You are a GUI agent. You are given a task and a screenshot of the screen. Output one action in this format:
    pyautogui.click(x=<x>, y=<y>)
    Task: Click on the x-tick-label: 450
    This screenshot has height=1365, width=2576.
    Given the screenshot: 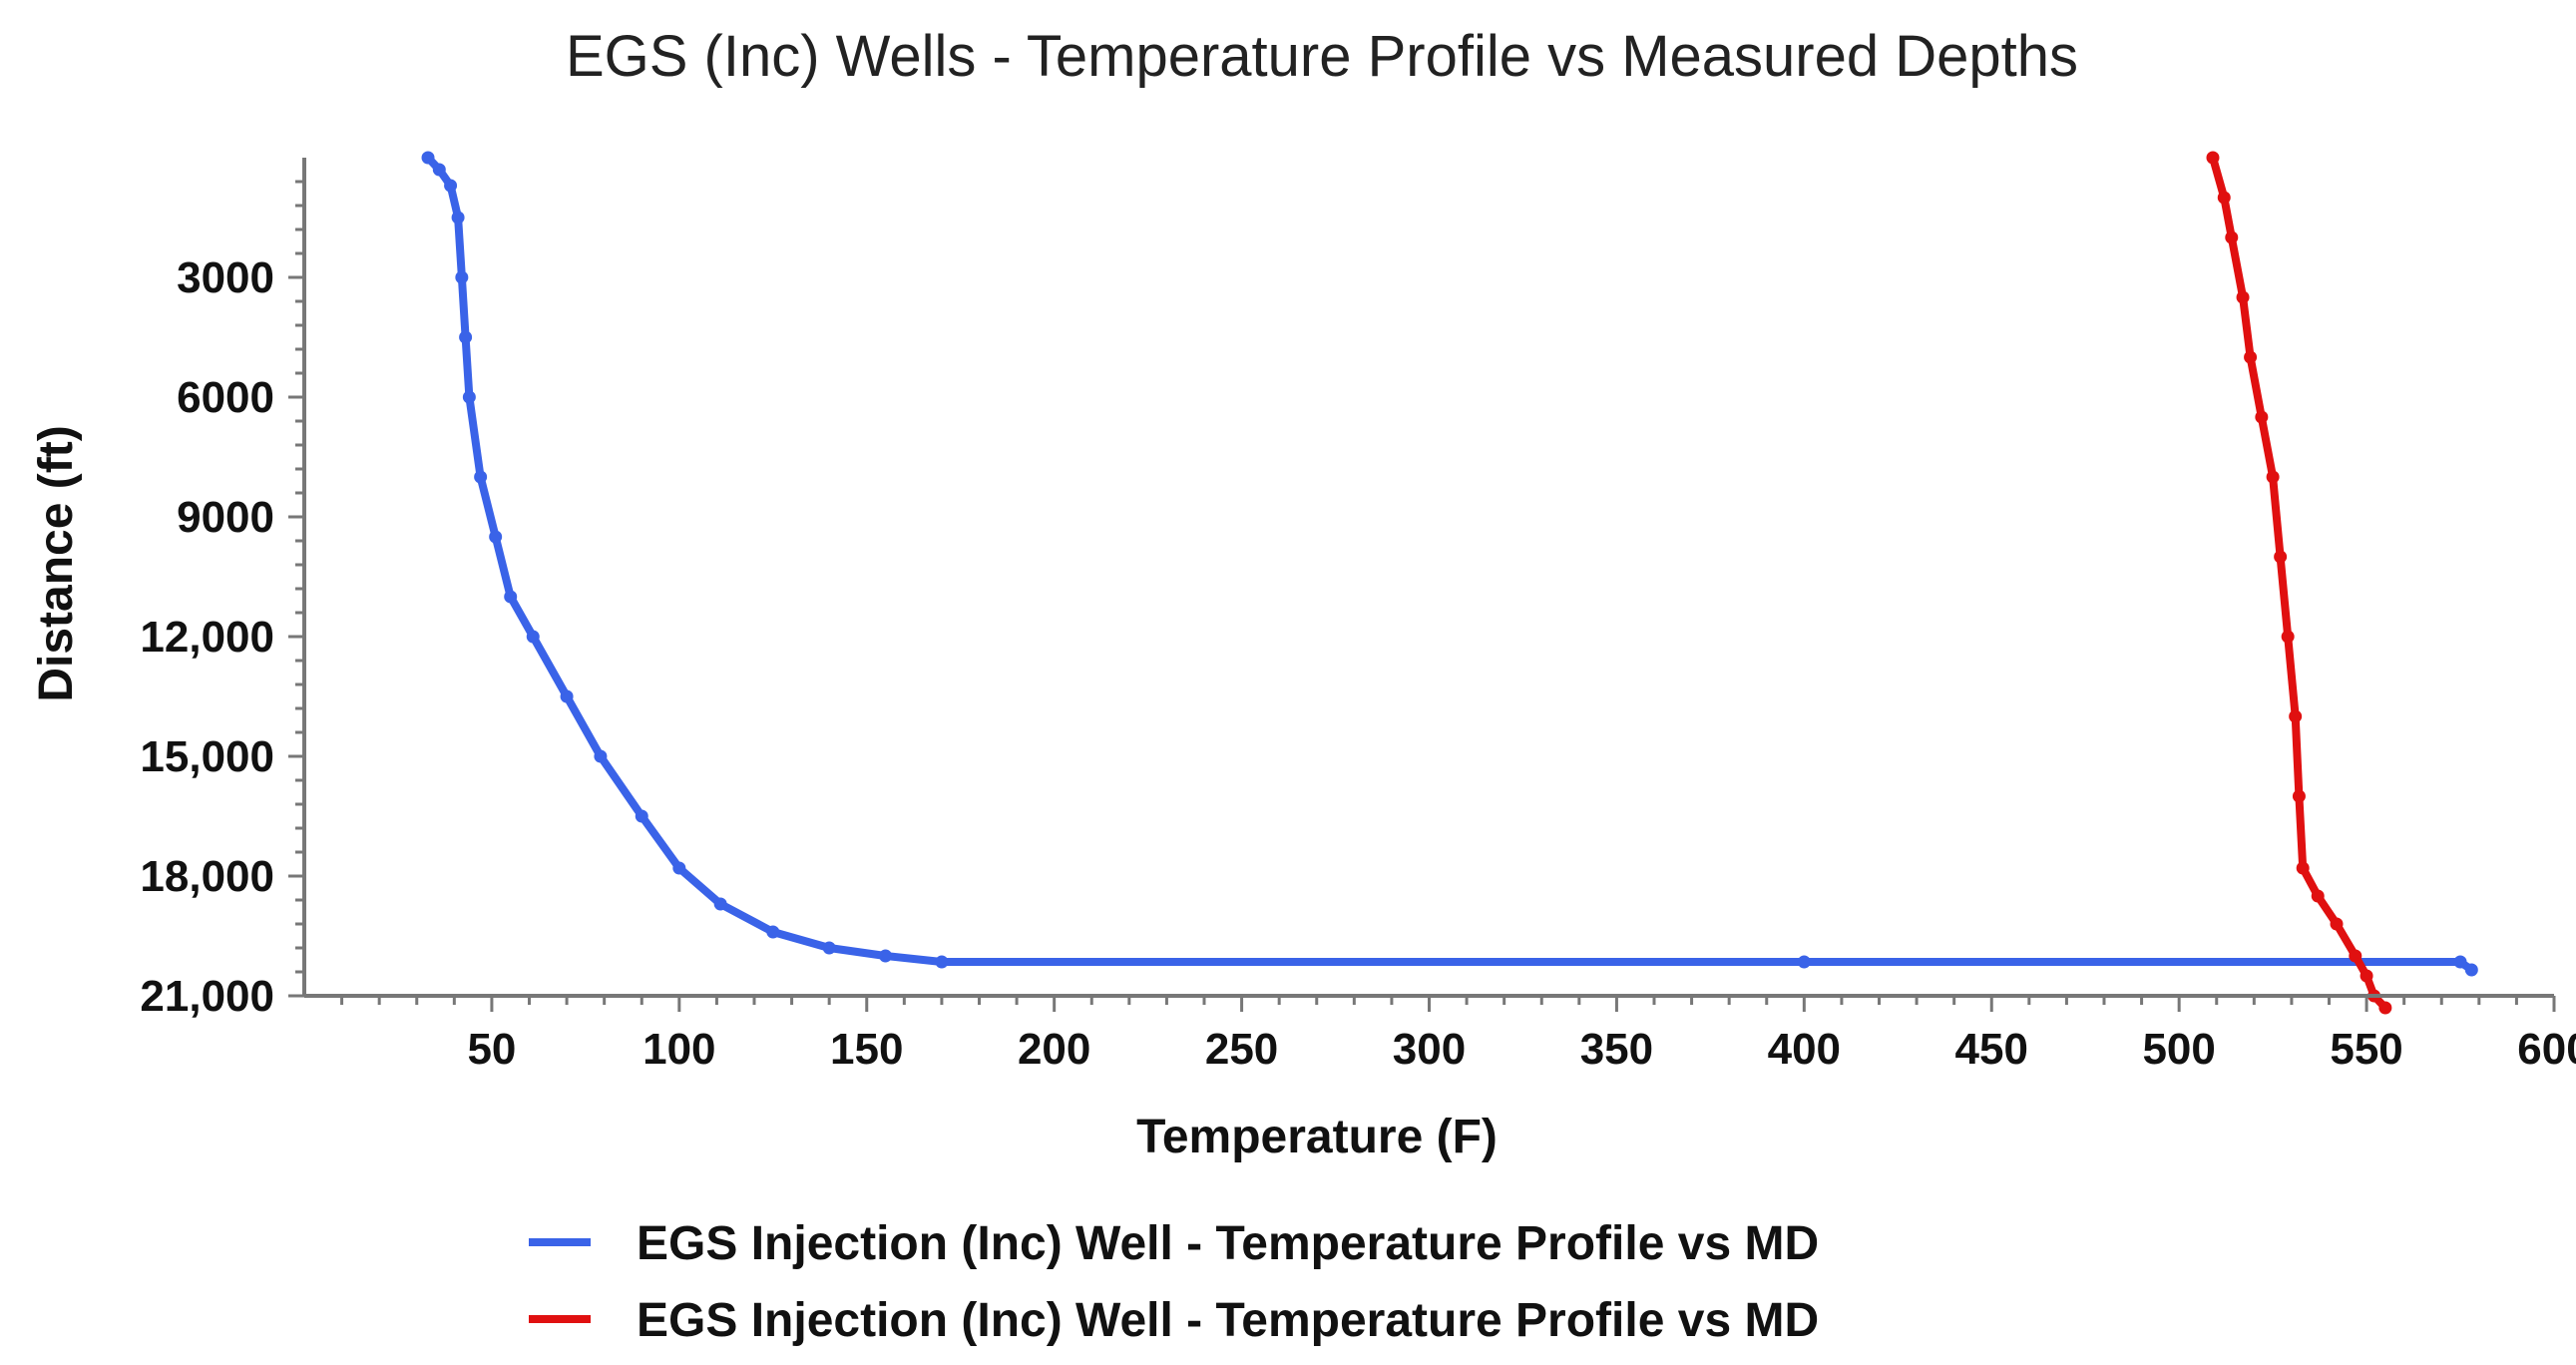 What is the action you would take?
    pyautogui.click(x=1991, y=1050)
    